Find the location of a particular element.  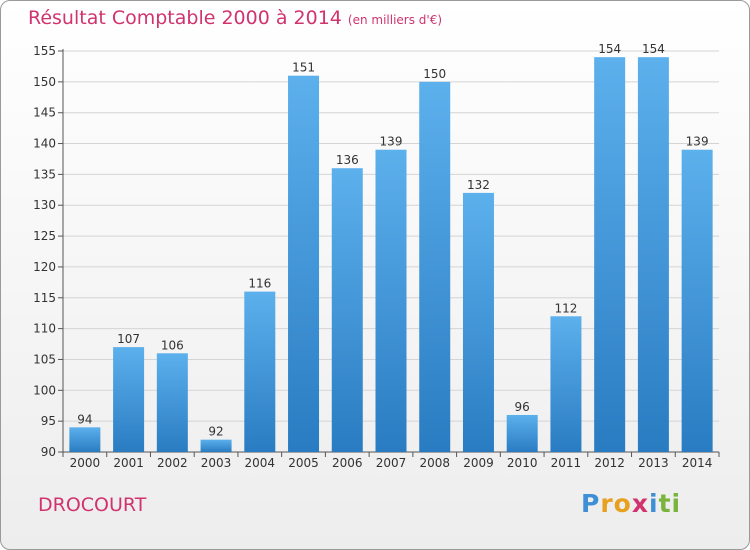

bar-2006 is located at coordinates (347, 310).